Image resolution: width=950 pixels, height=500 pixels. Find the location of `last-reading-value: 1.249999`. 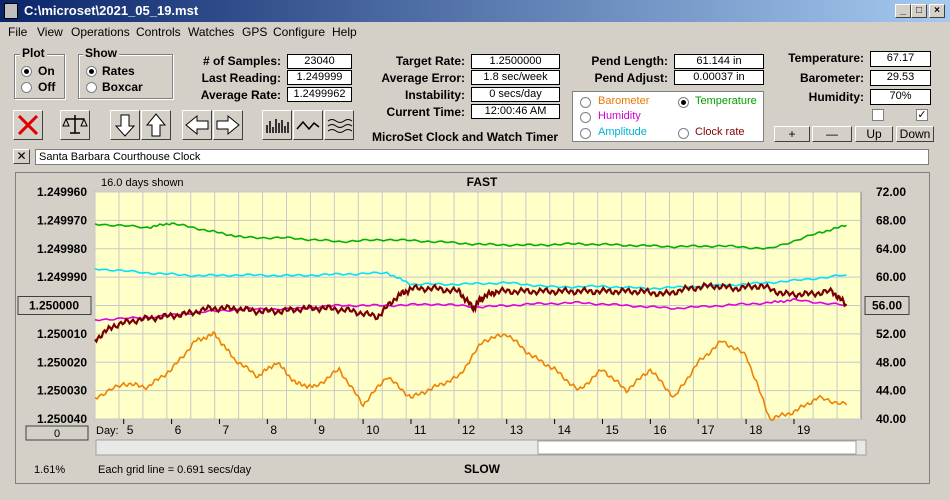

last-reading-value: 1.249999 is located at coordinates (319, 77).